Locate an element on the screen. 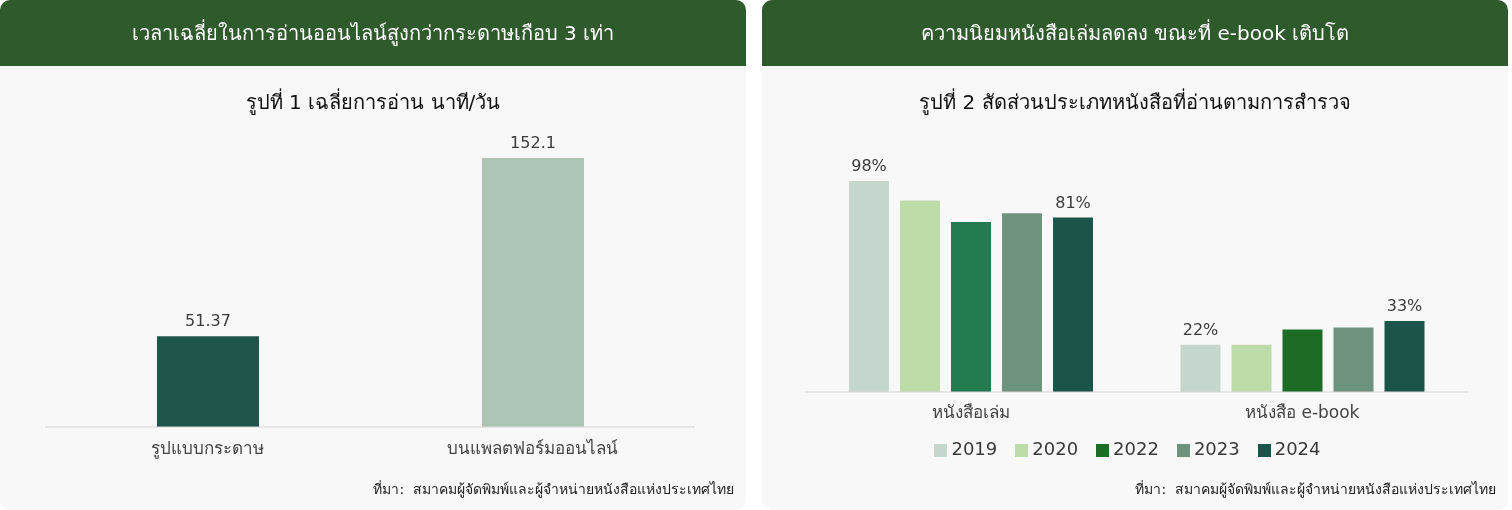  x-tick-label: หนังสือ e-book is located at coordinates (1302, 412).